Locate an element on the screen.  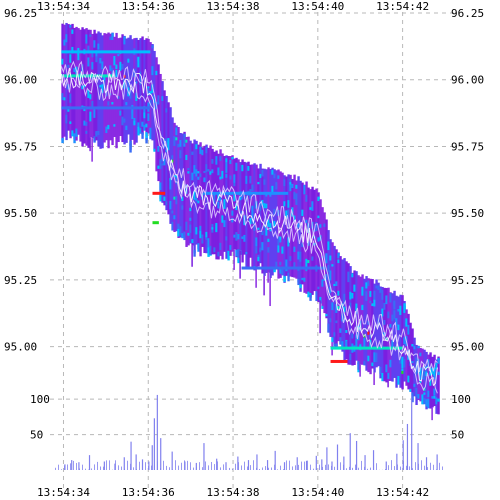
y-tick-label-left: 96.25 is located at coordinates (20, 13).